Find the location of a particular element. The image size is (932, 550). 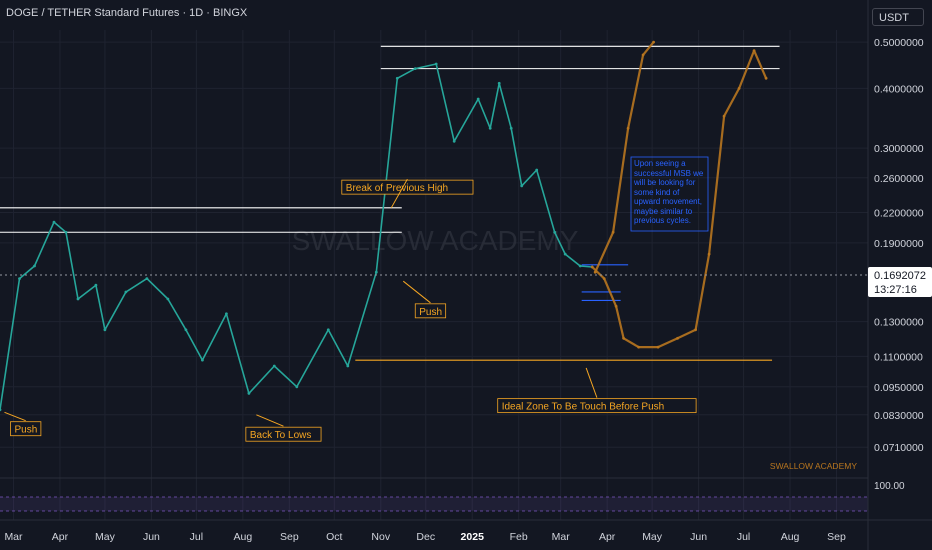

x-tick-label: Nov is located at coordinates (380, 537).